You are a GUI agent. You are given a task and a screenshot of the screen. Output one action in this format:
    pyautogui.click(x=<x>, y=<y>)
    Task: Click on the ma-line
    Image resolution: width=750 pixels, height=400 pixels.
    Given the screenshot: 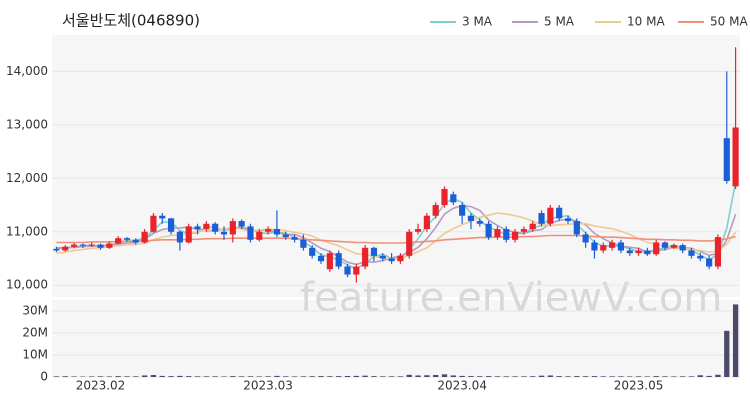 What is the action you would take?
    pyautogui.click(x=396, y=236)
    